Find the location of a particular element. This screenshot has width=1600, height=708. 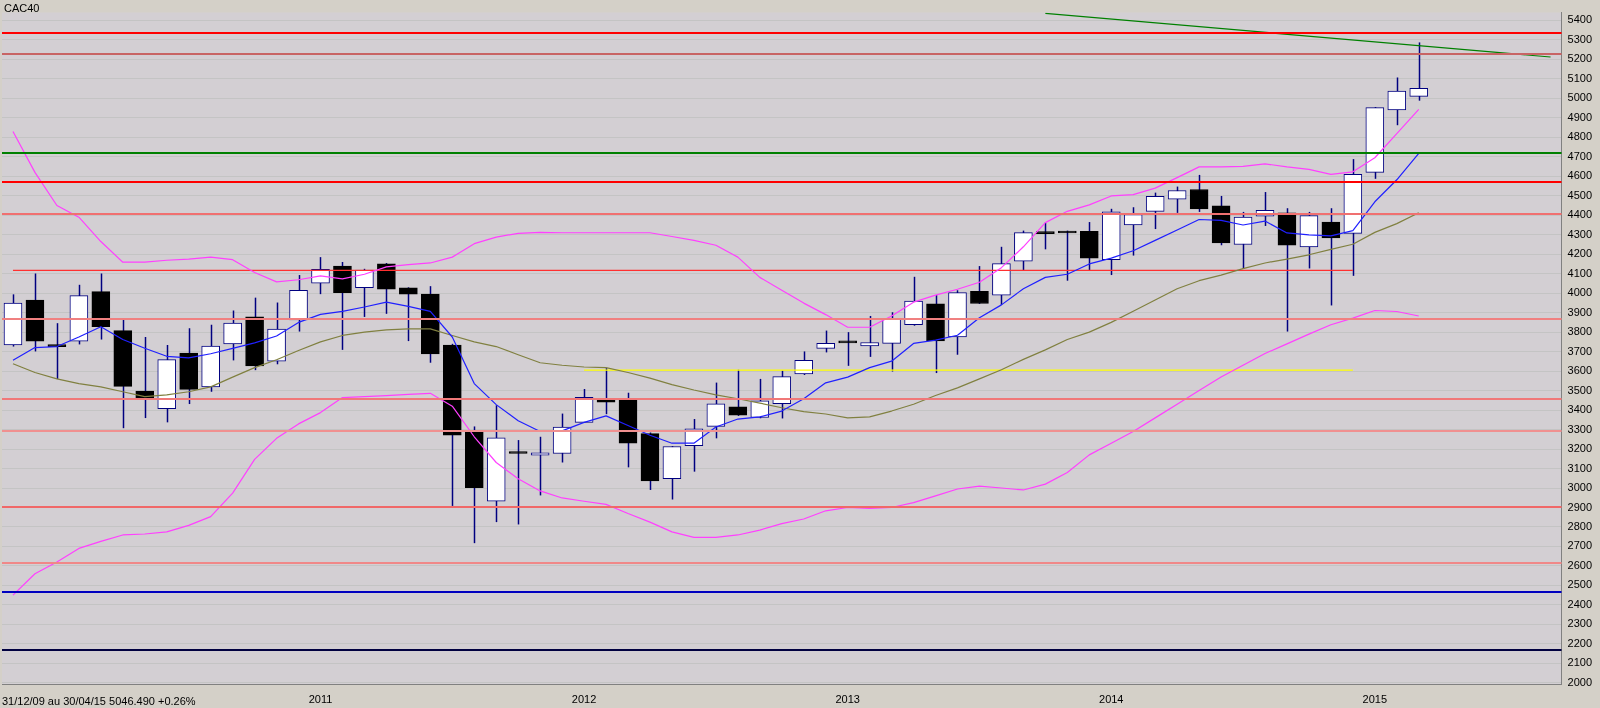

x-tick-label: 2014 is located at coordinates (1111, 699).